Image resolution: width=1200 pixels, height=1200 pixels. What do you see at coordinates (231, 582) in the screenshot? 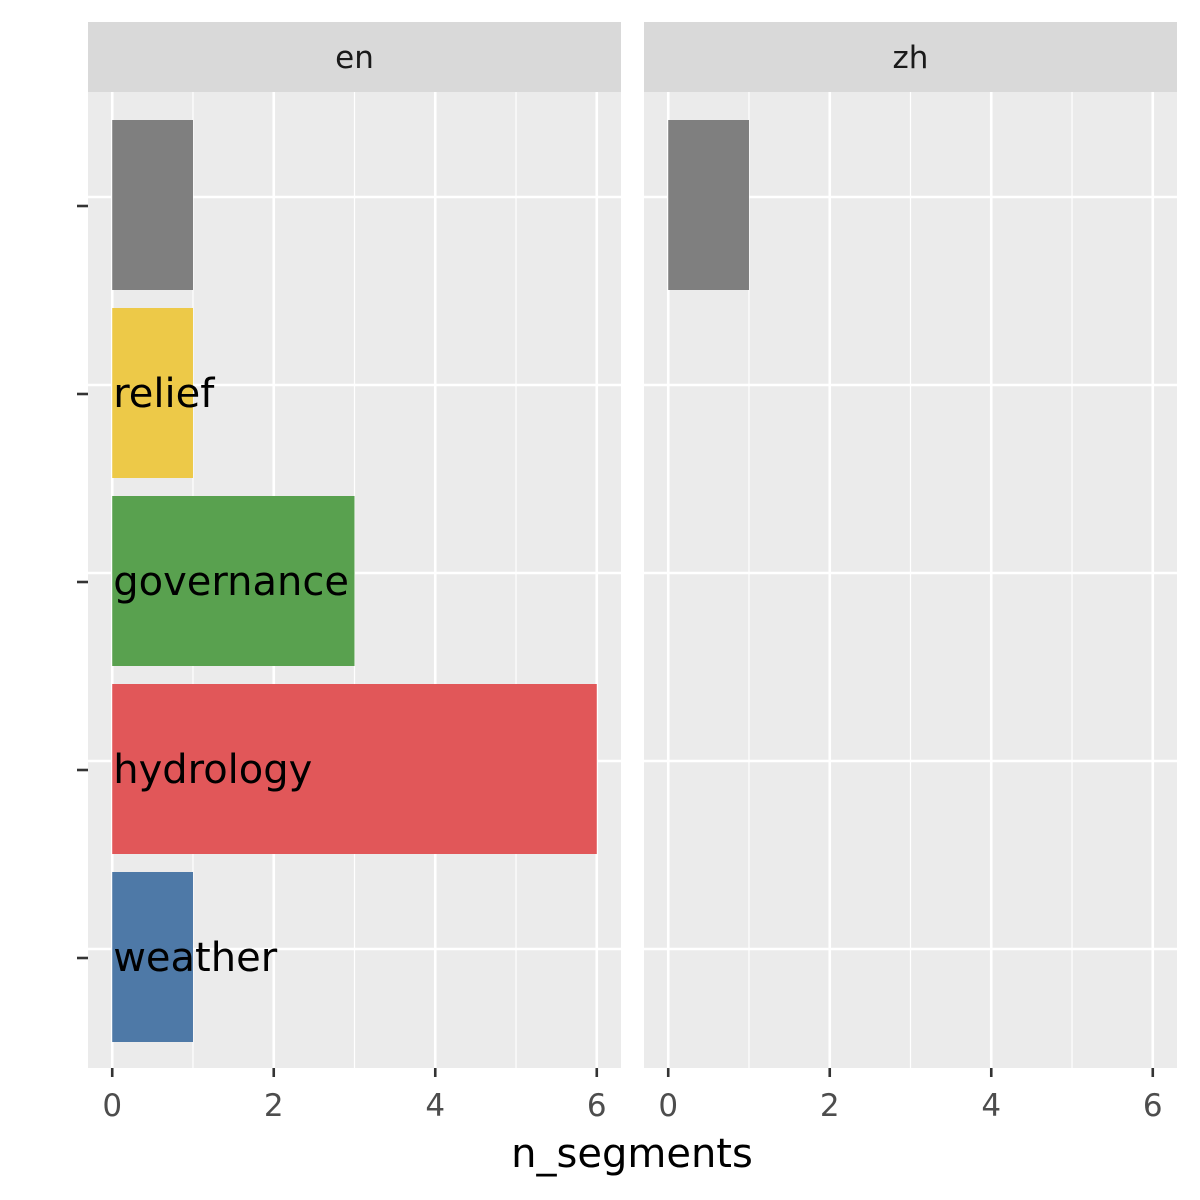
I see `bar-label: governance` at bounding box center [231, 582].